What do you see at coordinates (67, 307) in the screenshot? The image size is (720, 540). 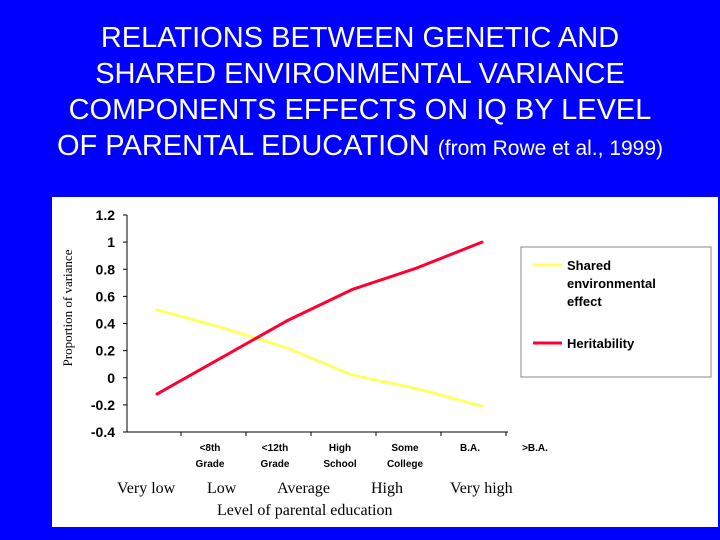 I see `y-axis-label: Proportion of variance` at bounding box center [67, 307].